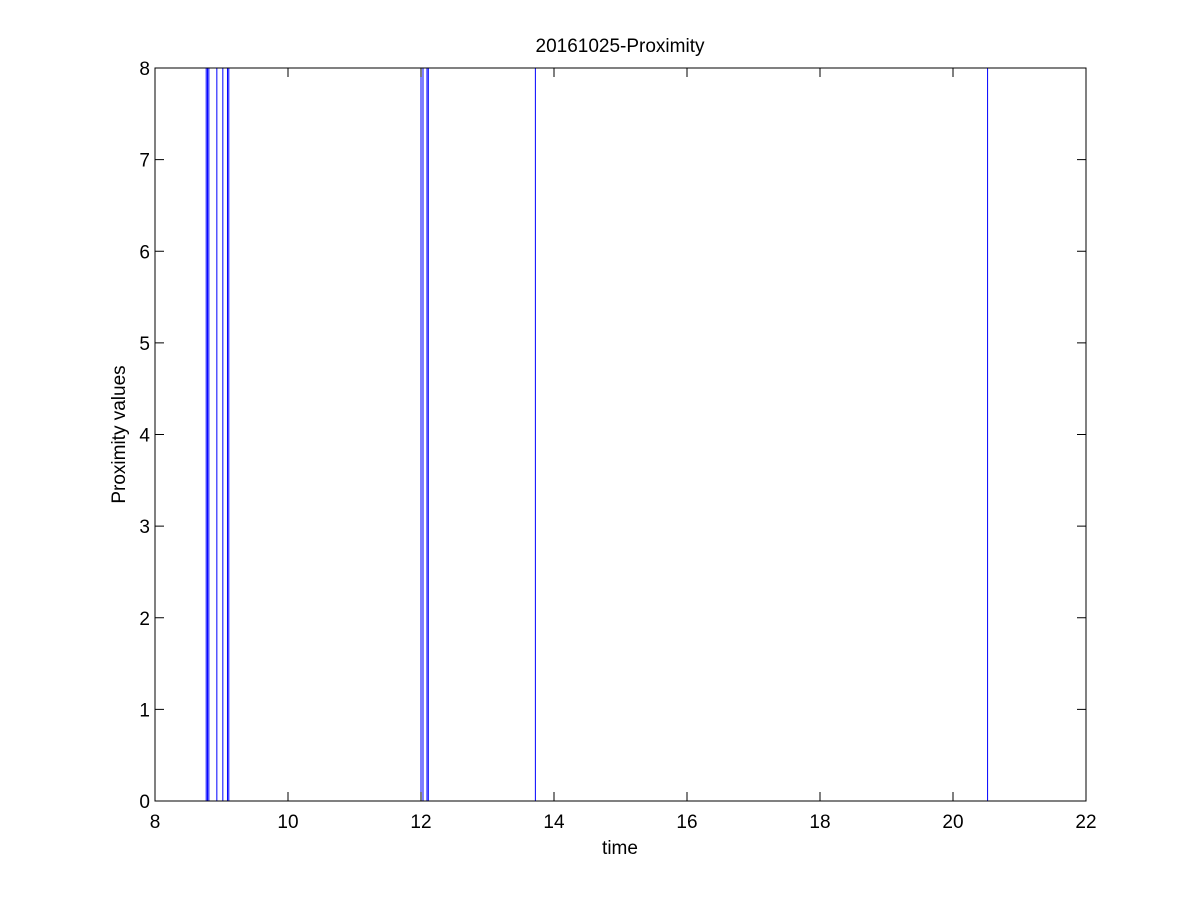 The image size is (1200, 900). I want to click on y-tick-label: 6, so click(144, 252).